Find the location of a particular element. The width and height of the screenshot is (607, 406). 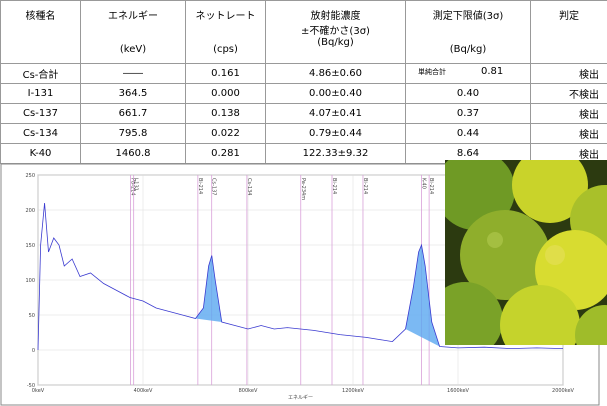

cell: 0.00±0.40 is located at coordinates (335, 93).